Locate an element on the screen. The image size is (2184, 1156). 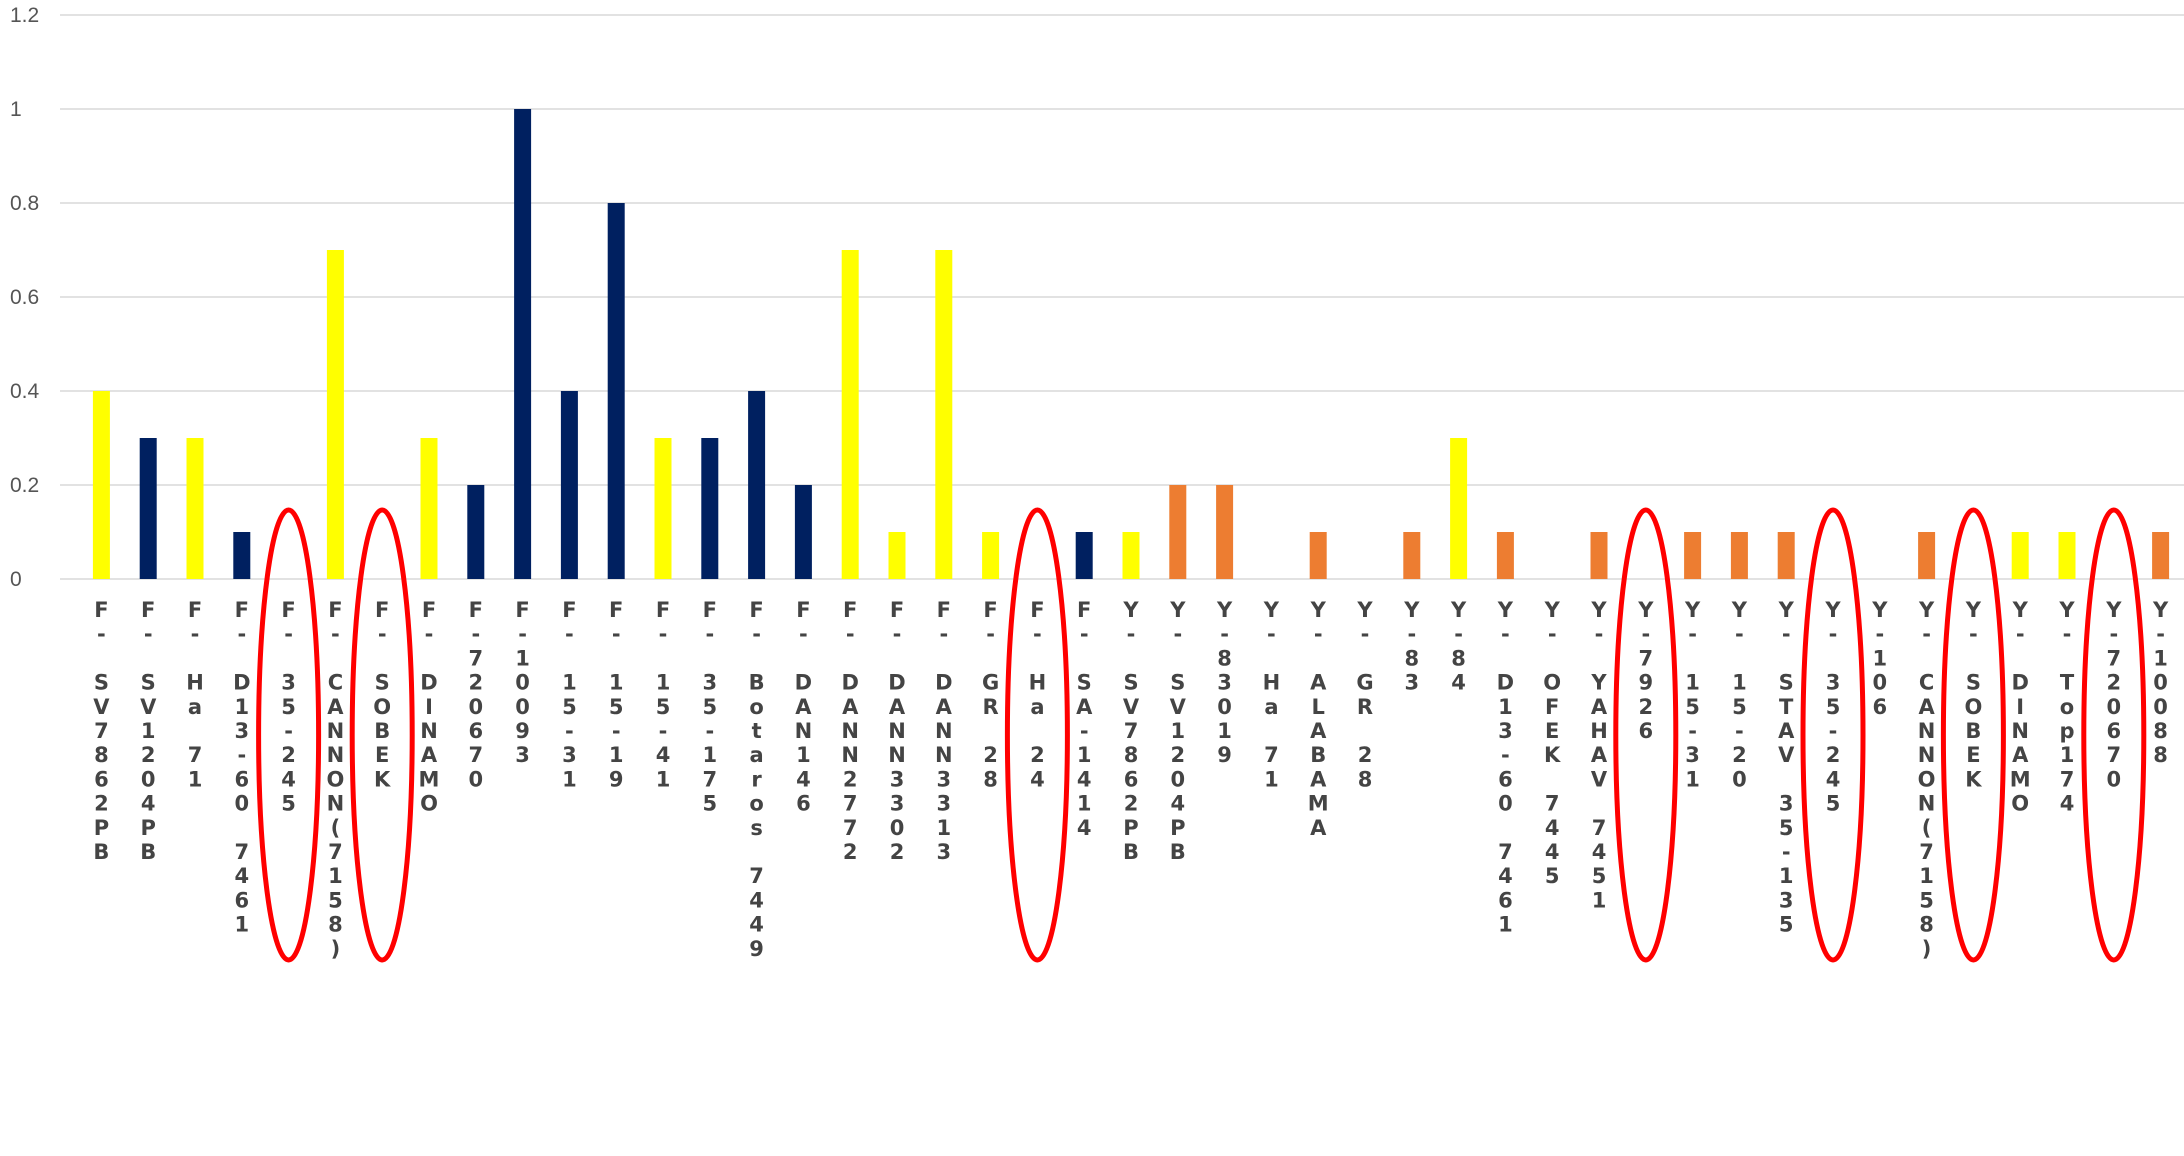
x-tick-label: Y-84 is located at coordinates (1458, 646).